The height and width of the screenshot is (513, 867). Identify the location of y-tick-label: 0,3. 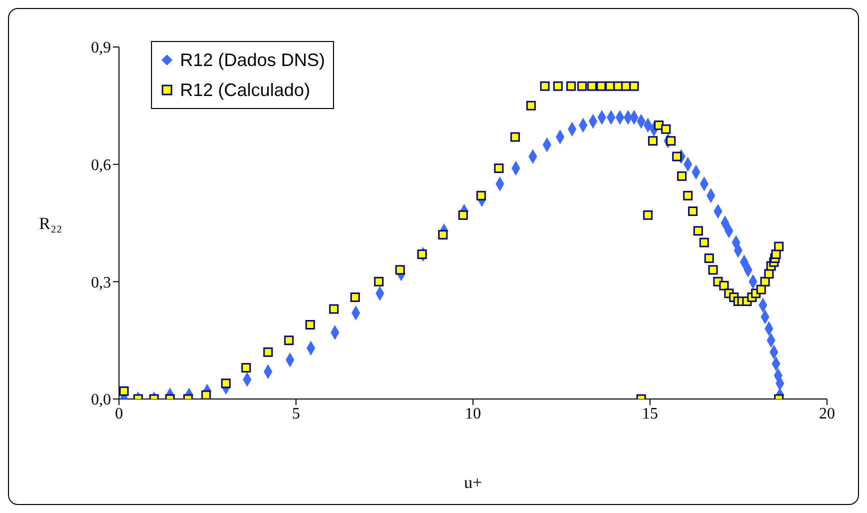
(101, 283).